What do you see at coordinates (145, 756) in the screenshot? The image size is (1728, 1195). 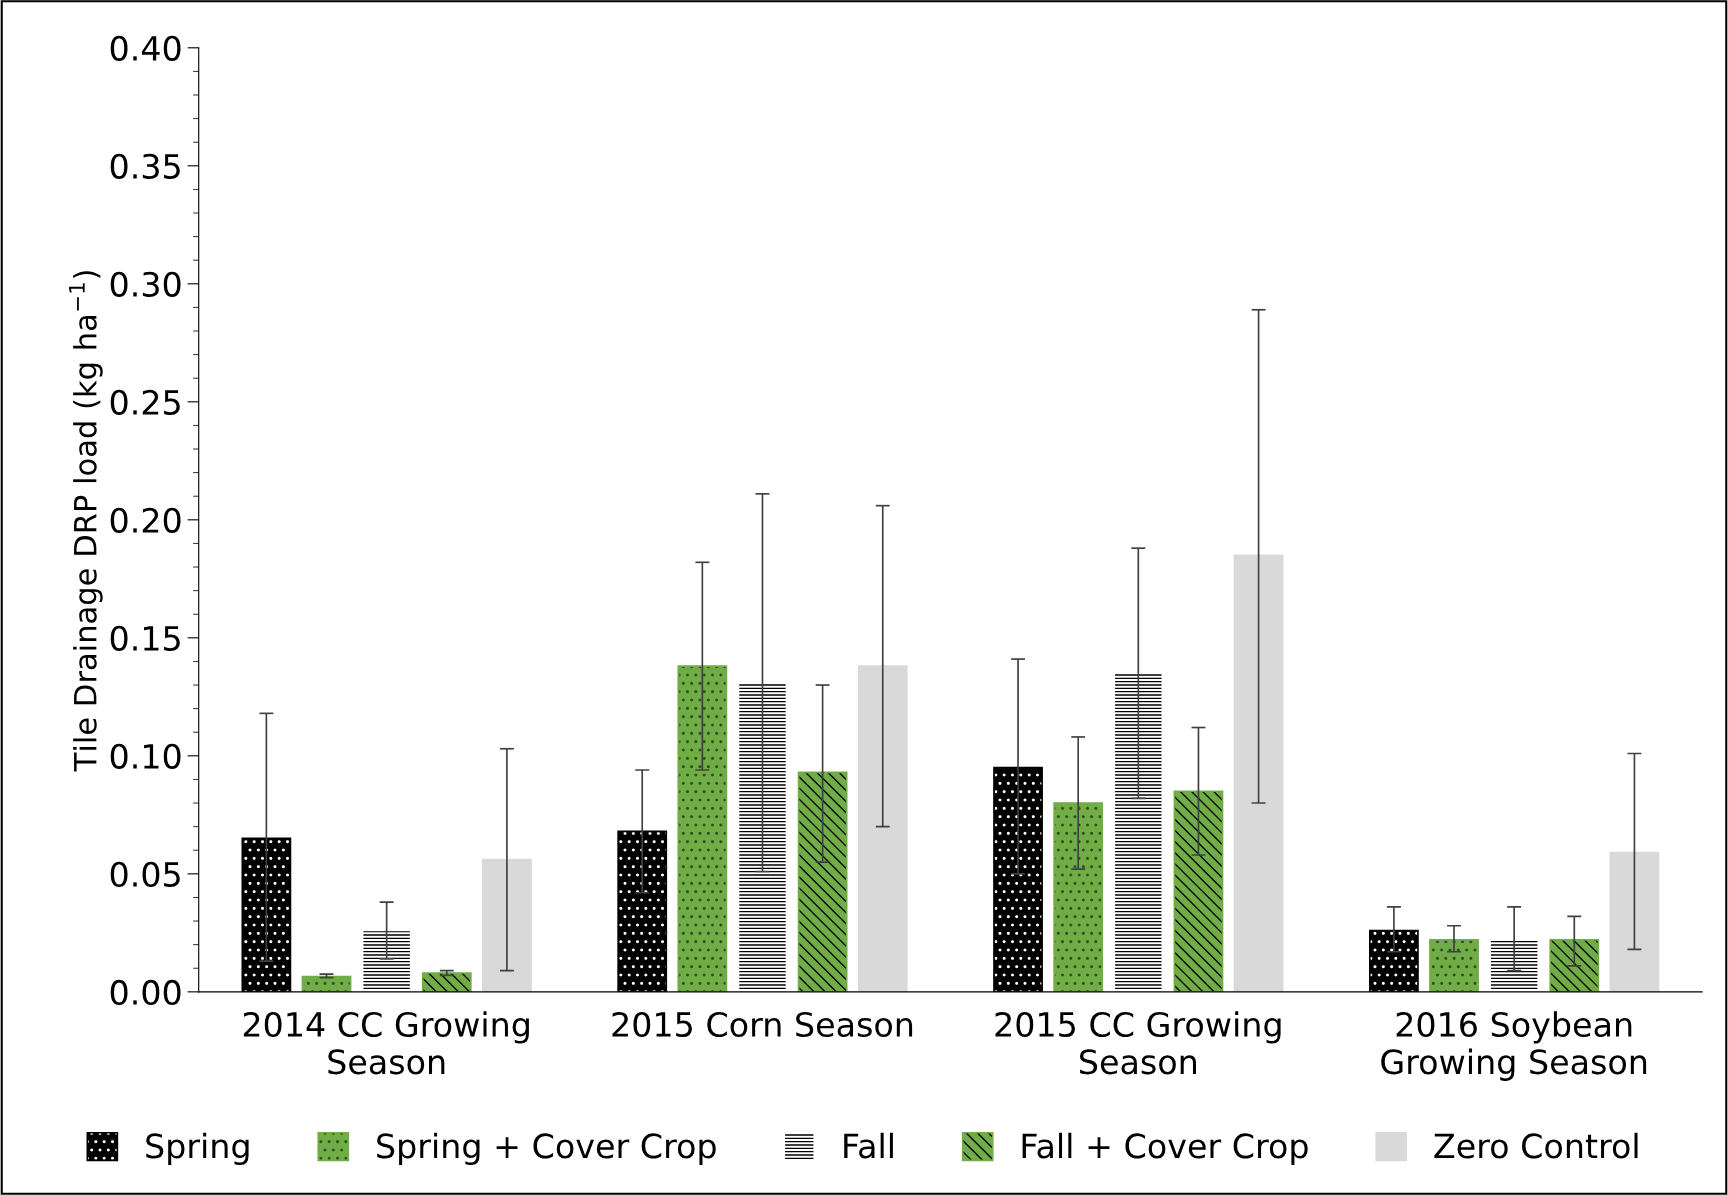 I see `y-tick-label: 0.10` at bounding box center [145, 756].